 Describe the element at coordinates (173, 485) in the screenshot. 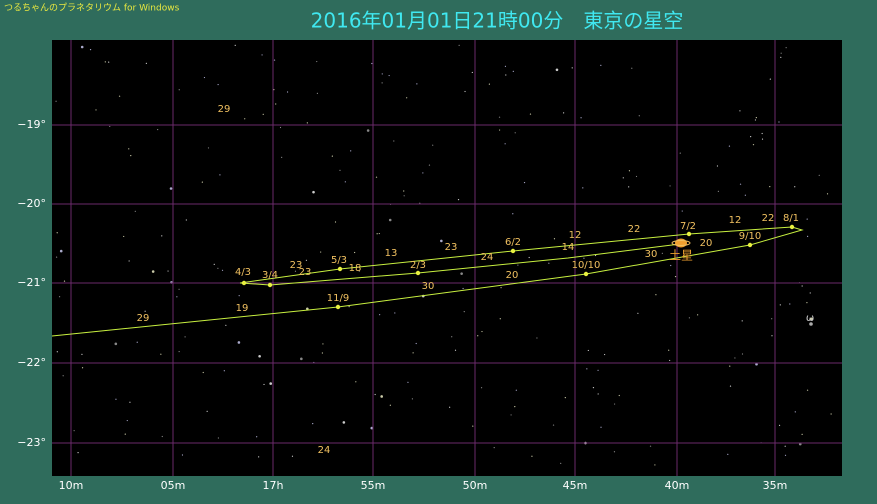

I see `ra-label: 05m` at that location.